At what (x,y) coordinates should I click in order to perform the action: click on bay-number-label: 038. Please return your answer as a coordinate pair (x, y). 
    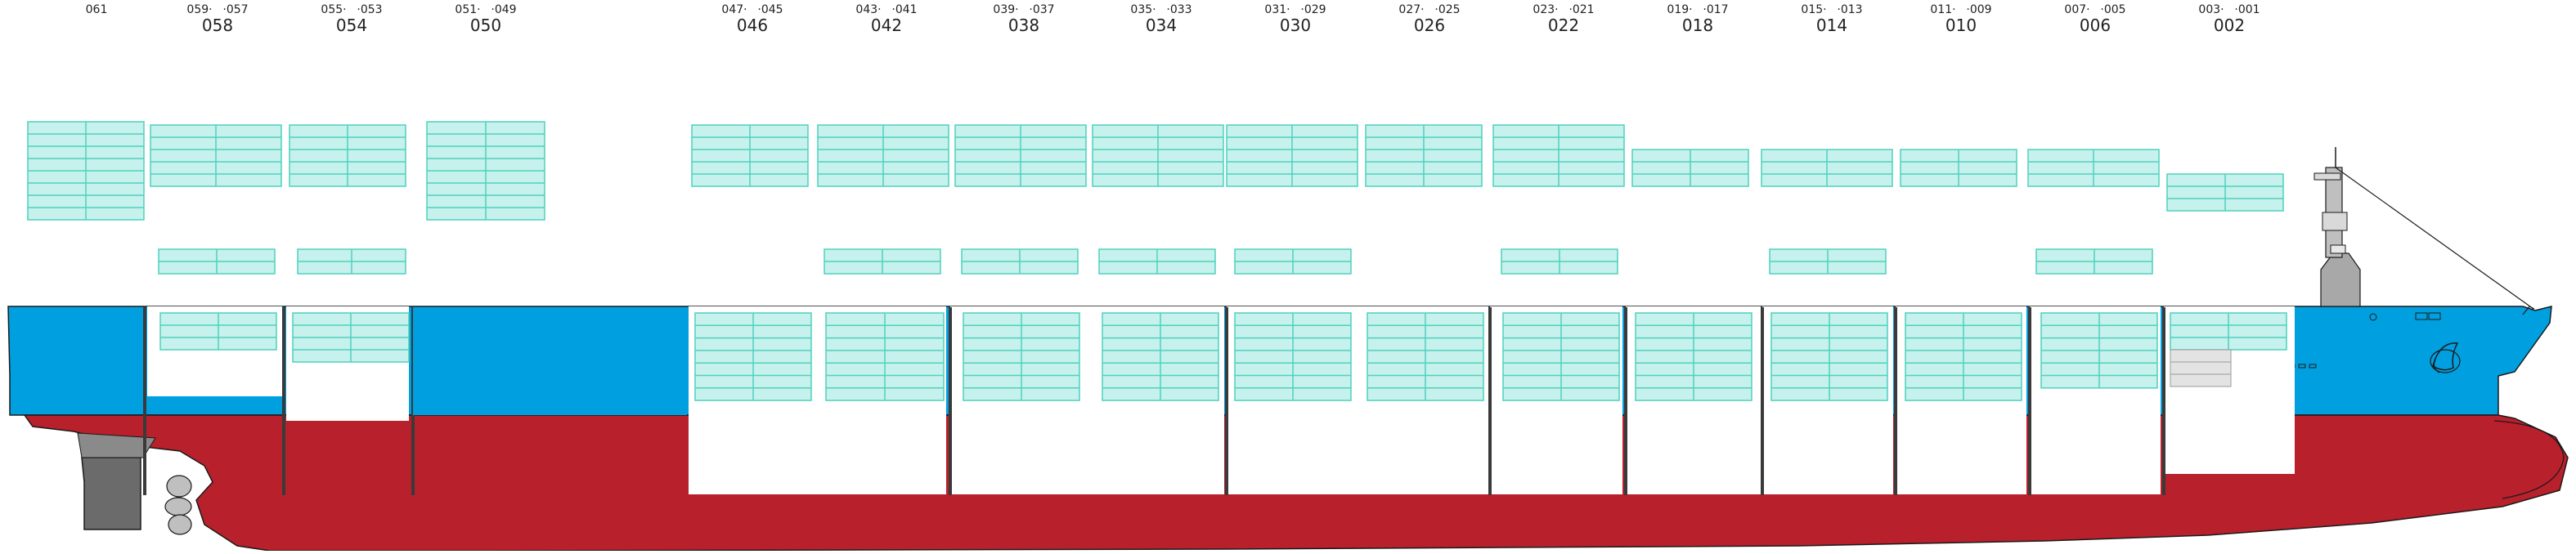
    Looking at the image, I should click on (1024, 25).